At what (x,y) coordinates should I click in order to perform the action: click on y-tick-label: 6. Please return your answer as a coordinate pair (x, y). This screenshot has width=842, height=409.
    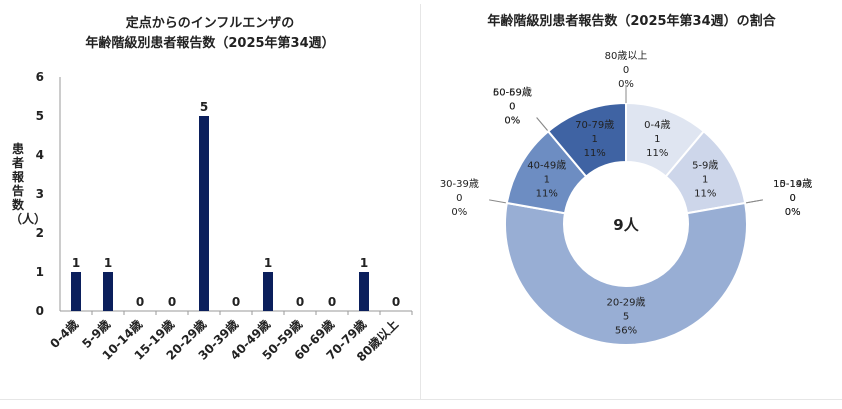
    Looking at the image, I should click on (40, 77).